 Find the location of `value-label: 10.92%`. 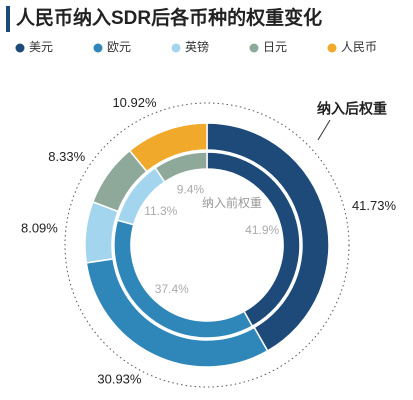

value-label: 10.92% is located at coordinates (134, 102).